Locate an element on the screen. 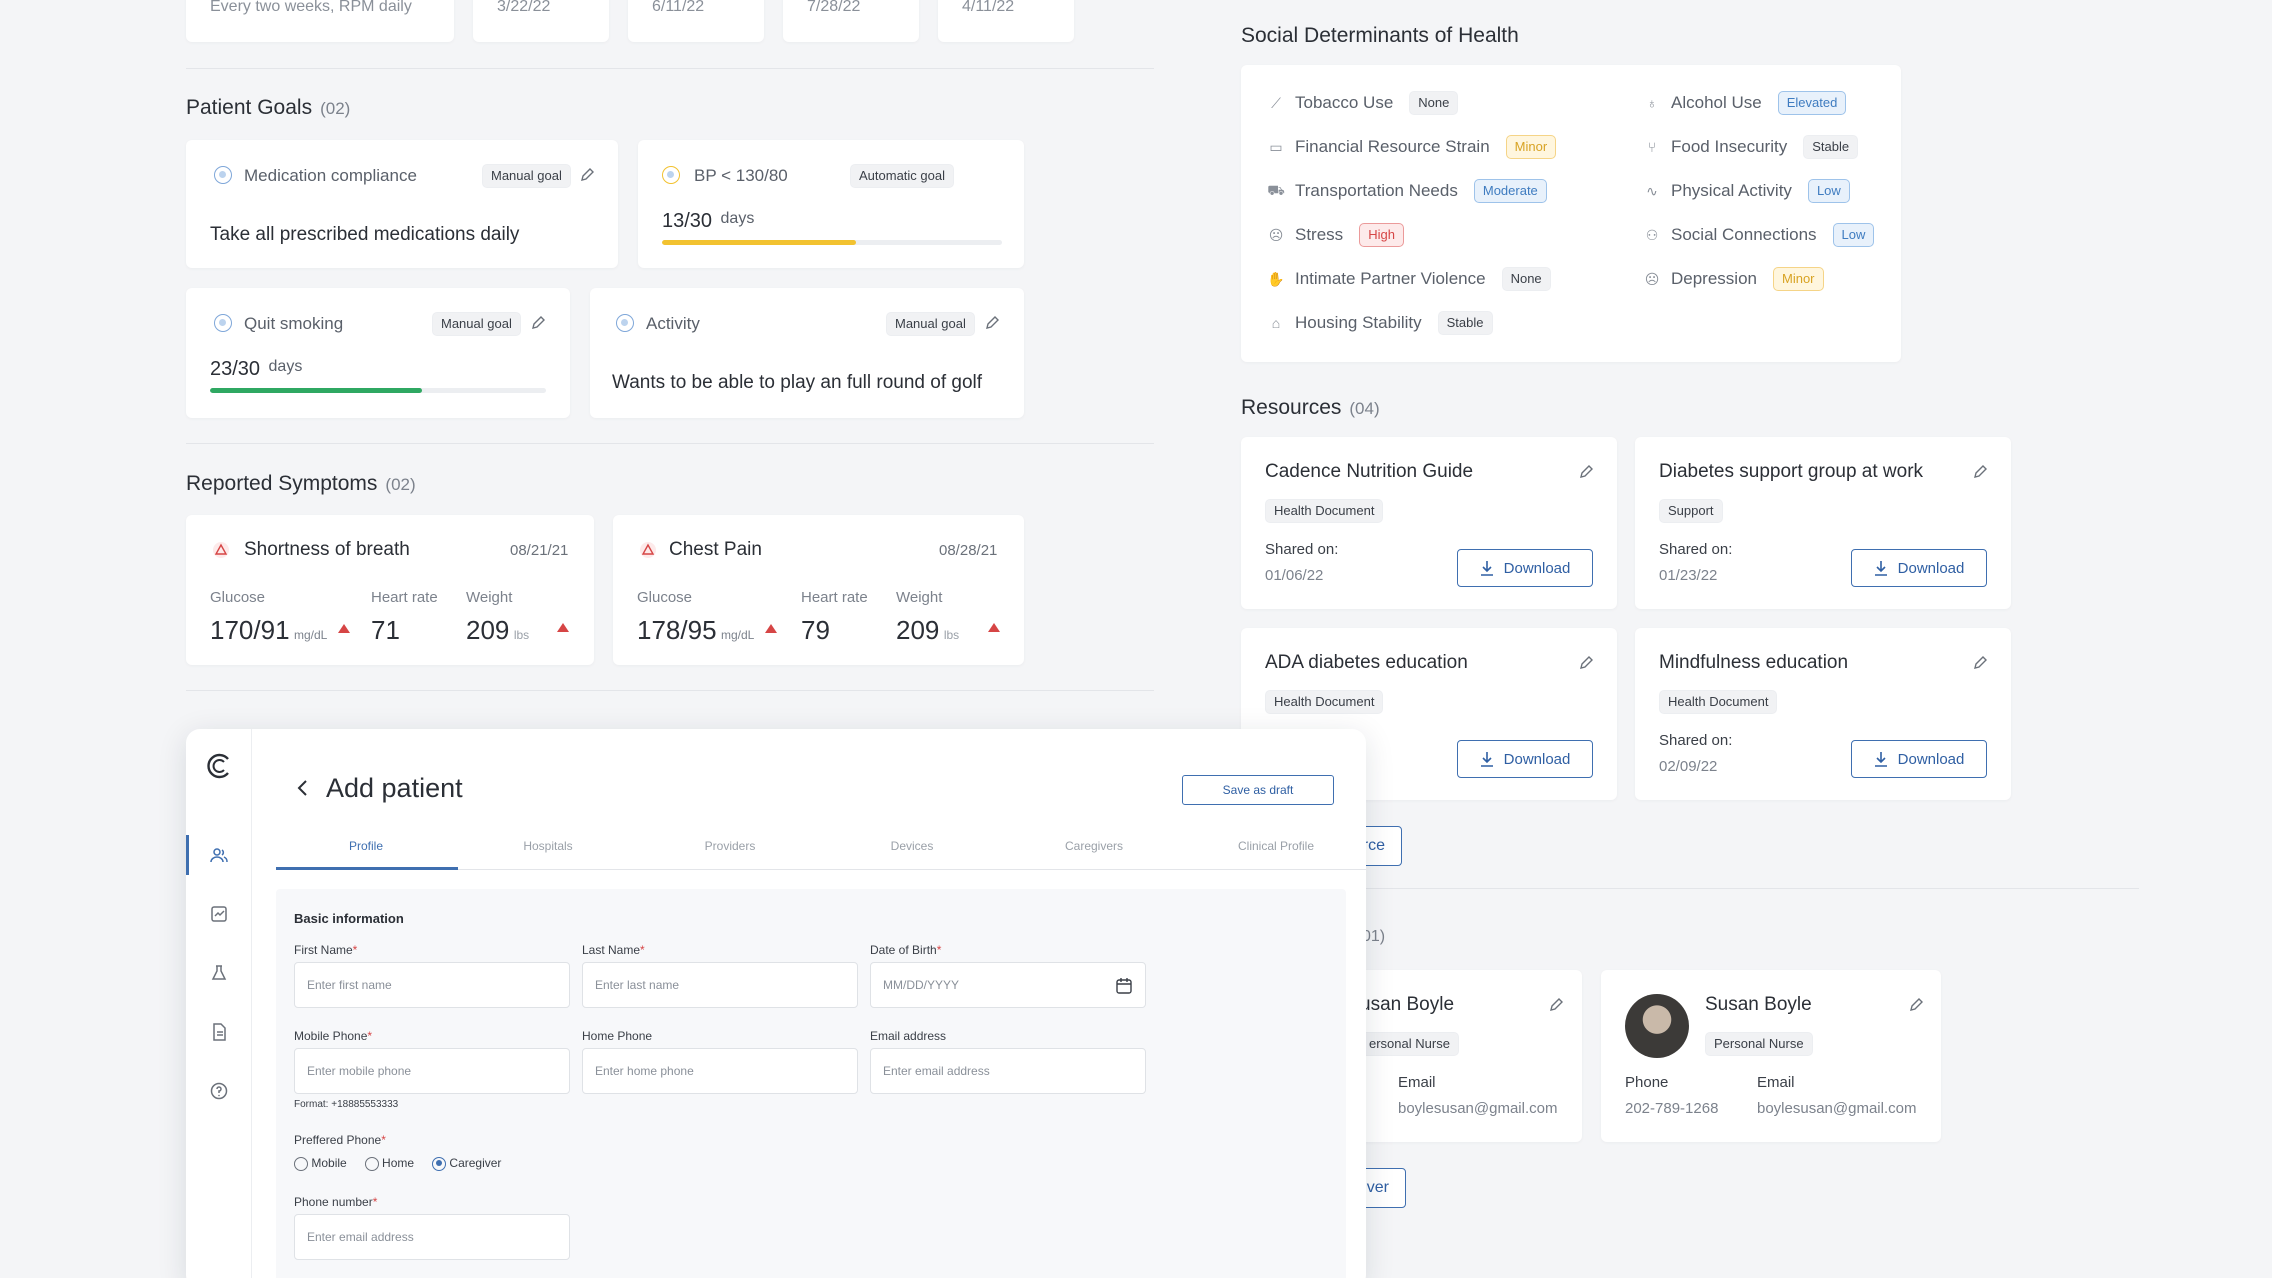  money-icon: ▭ is located at coordinates (1276, 146).